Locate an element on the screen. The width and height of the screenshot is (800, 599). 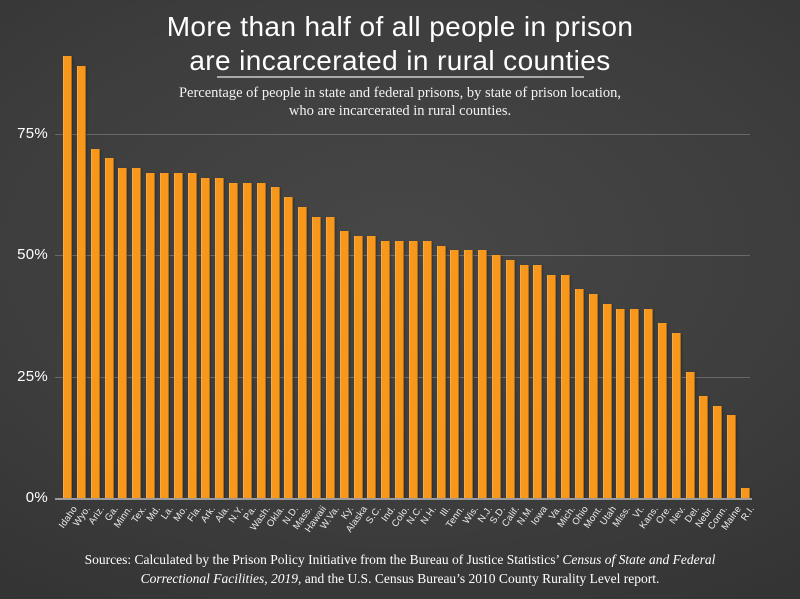
bar-wash is located at coordinates (261, 340).